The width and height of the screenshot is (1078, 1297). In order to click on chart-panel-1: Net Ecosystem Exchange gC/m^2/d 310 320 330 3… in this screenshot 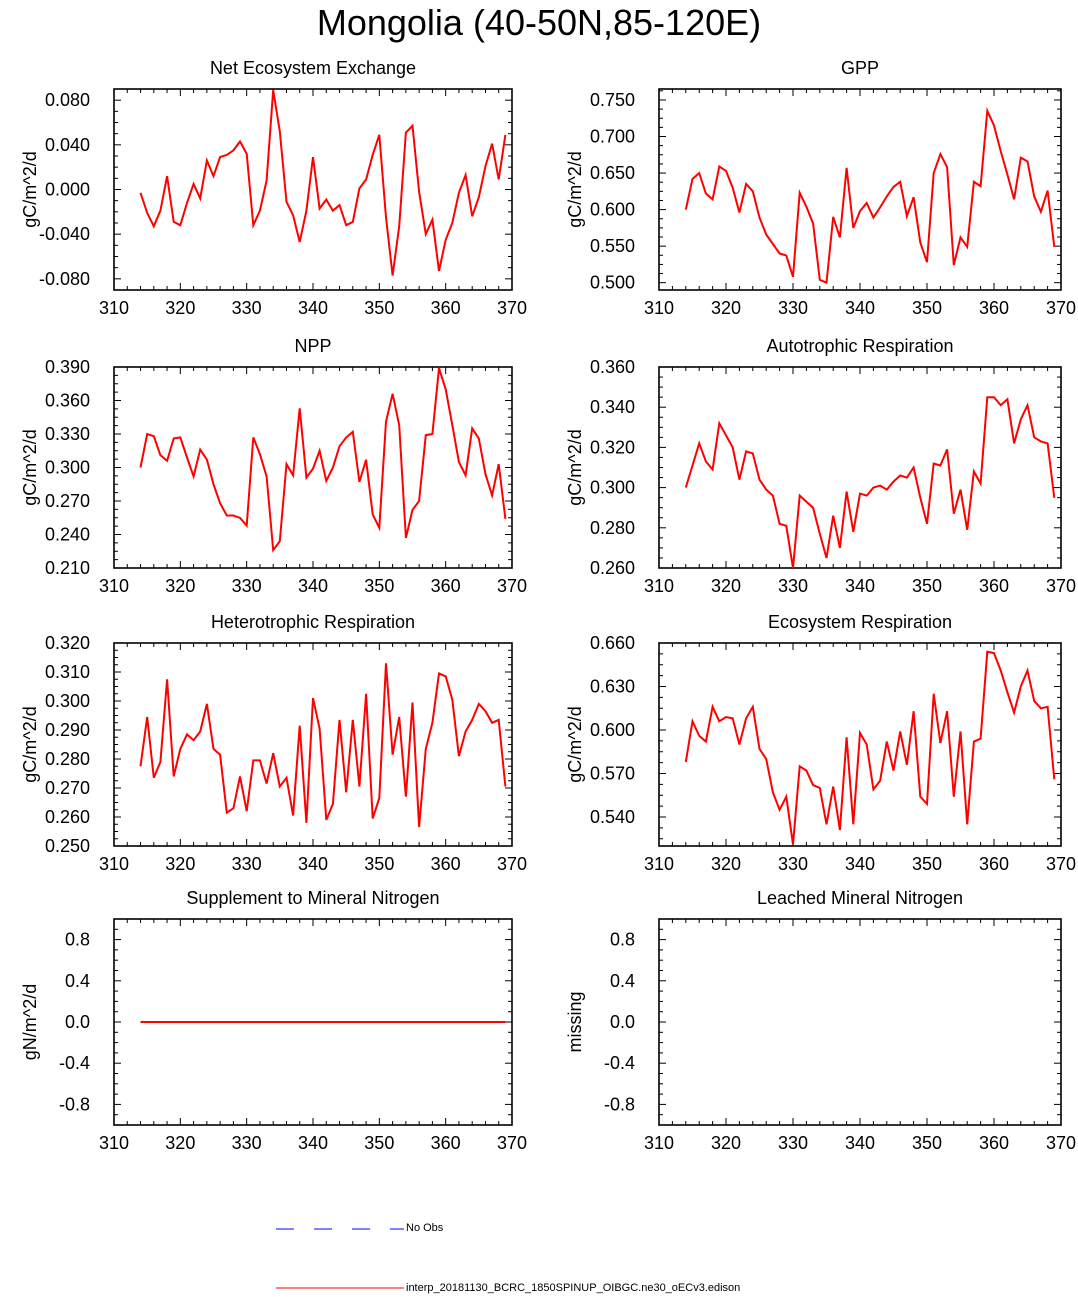, I will do `click(273, 188)`.